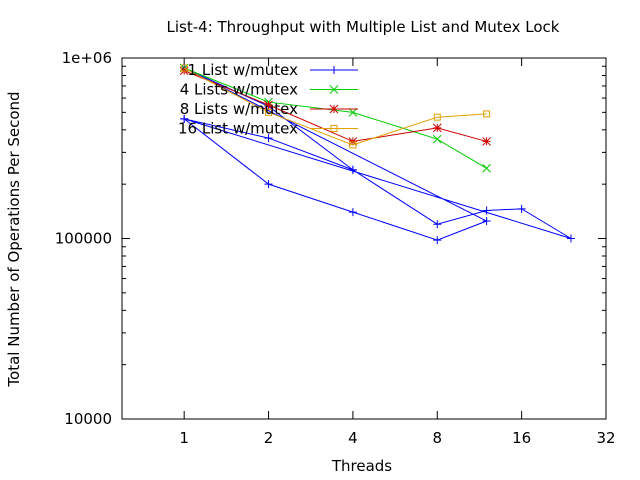 Image resolution: width=640 pixels, height=480 pixels. Describe the element at coordinates (521, 438) in the screenshot. I see `x-tick-label: 16` at that location.